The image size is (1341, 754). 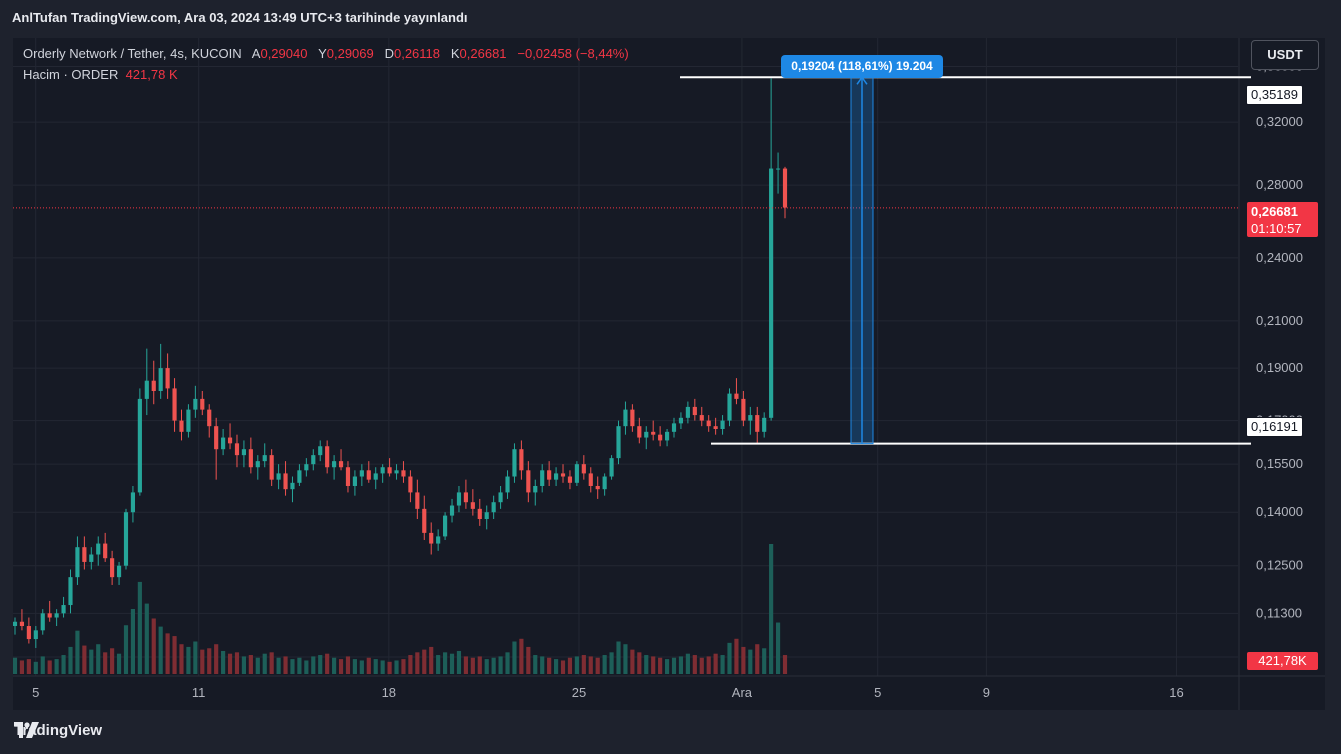 I want to click on tradingview-logo-icon, so click(x=26, y=730).